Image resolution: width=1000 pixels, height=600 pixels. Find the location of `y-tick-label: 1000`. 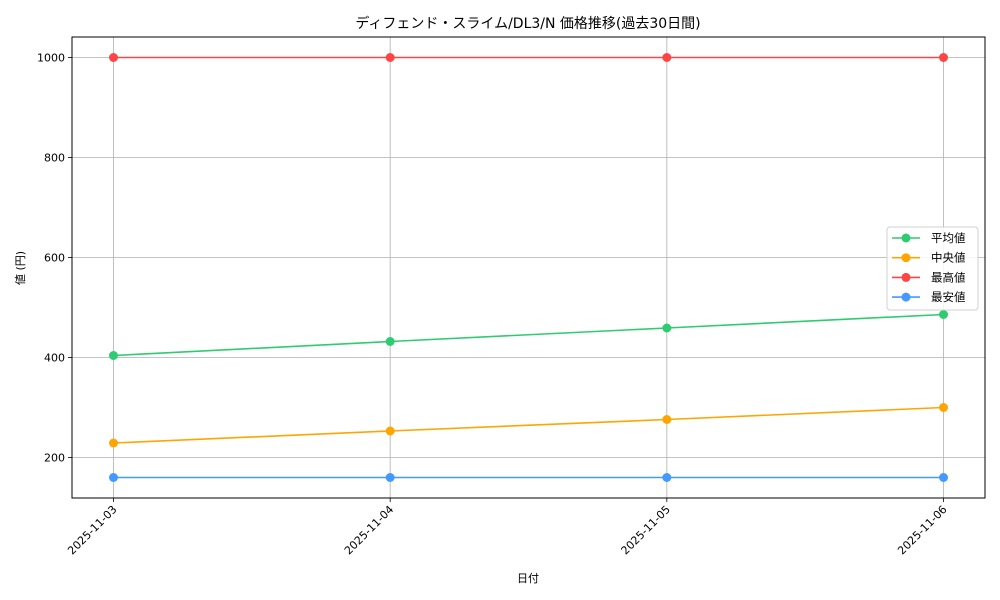

y-tick-label: 1000 is located at coordinates (51, 58).